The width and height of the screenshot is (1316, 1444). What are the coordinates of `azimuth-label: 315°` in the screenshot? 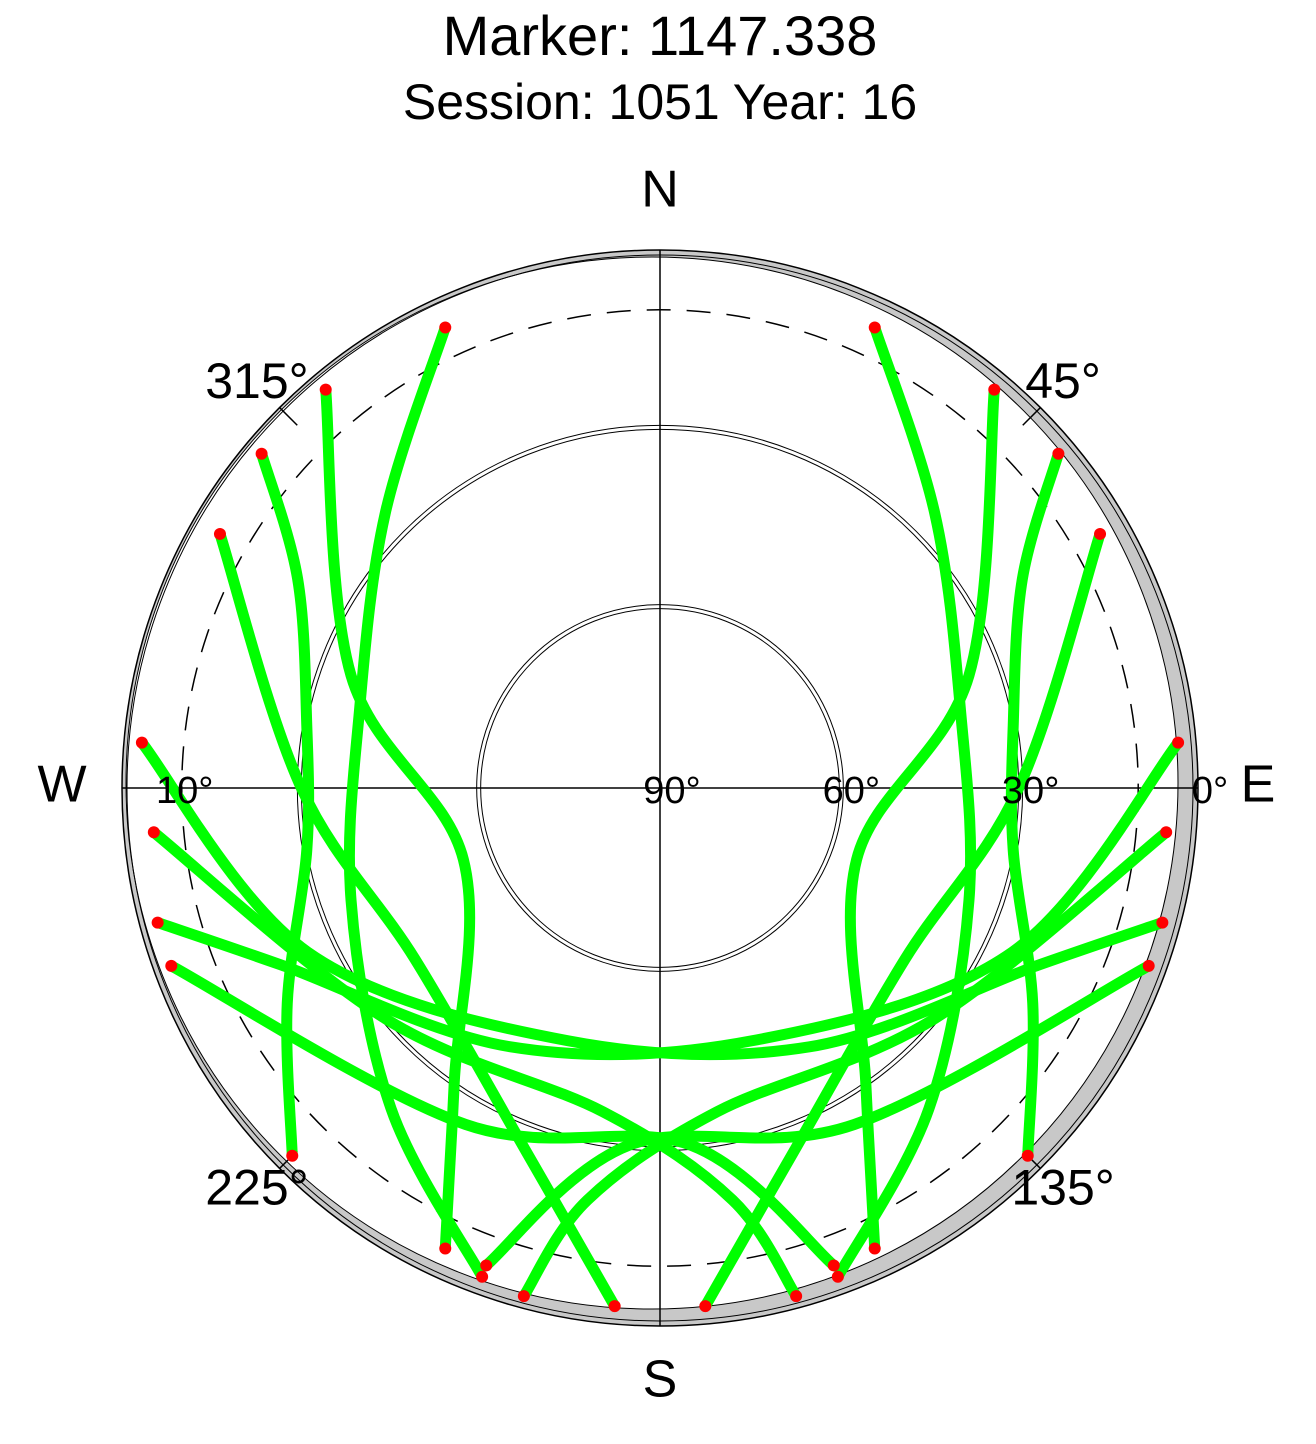 It's located at (256, 381).